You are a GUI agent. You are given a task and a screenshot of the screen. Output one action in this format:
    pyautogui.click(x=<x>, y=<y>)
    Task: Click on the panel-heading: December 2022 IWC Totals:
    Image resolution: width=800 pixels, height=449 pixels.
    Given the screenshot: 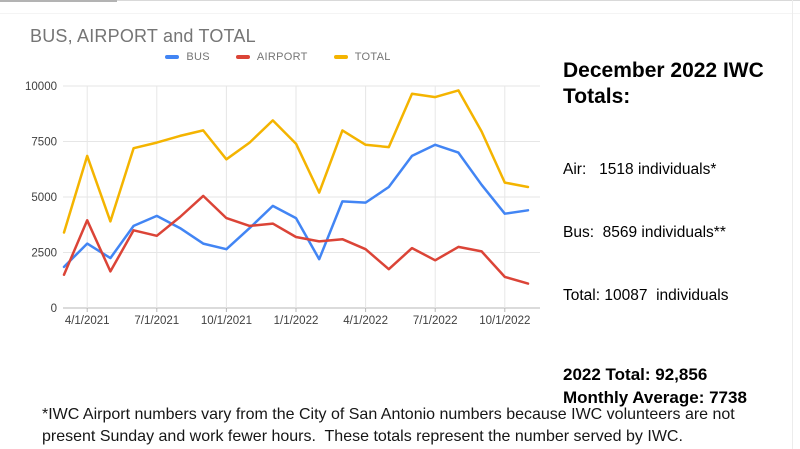 What is the action you would take?
    pyautogui.click(x=663, y=83)
    